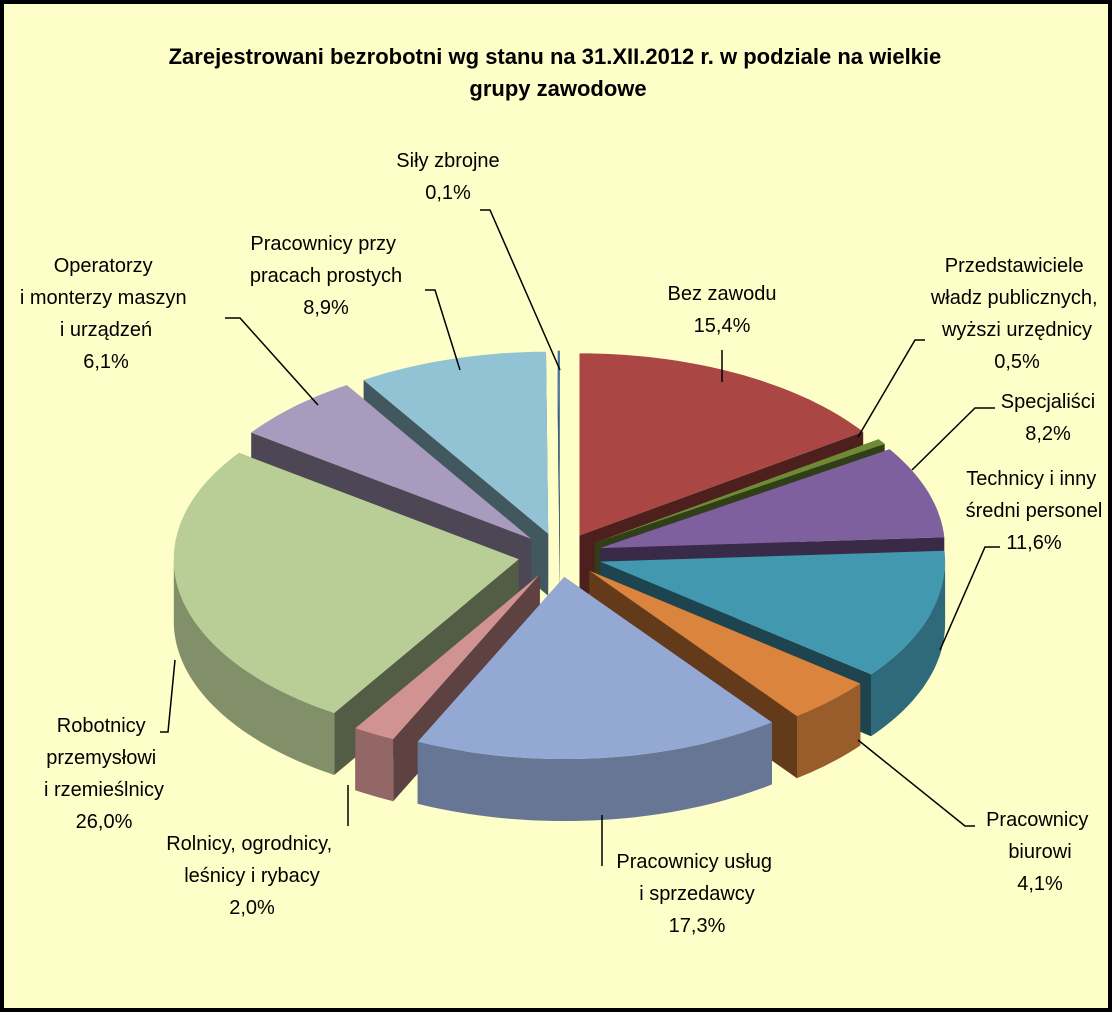 Image resolution: width=1116 pixels, height=1014 pixels. What do you see at coordinates (106, 362) in the screenshot?
I see `value-label: 6,1%` at bounding box center [106, 362].